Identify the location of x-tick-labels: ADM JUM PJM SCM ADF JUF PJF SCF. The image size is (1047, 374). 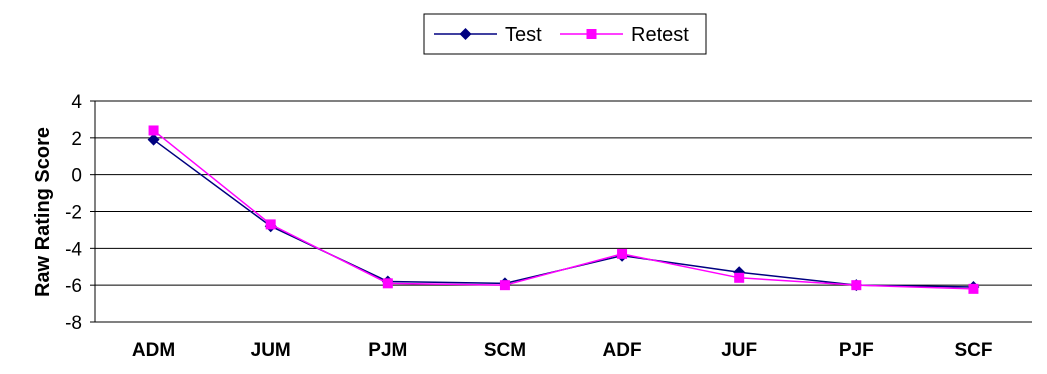
(562, 350).